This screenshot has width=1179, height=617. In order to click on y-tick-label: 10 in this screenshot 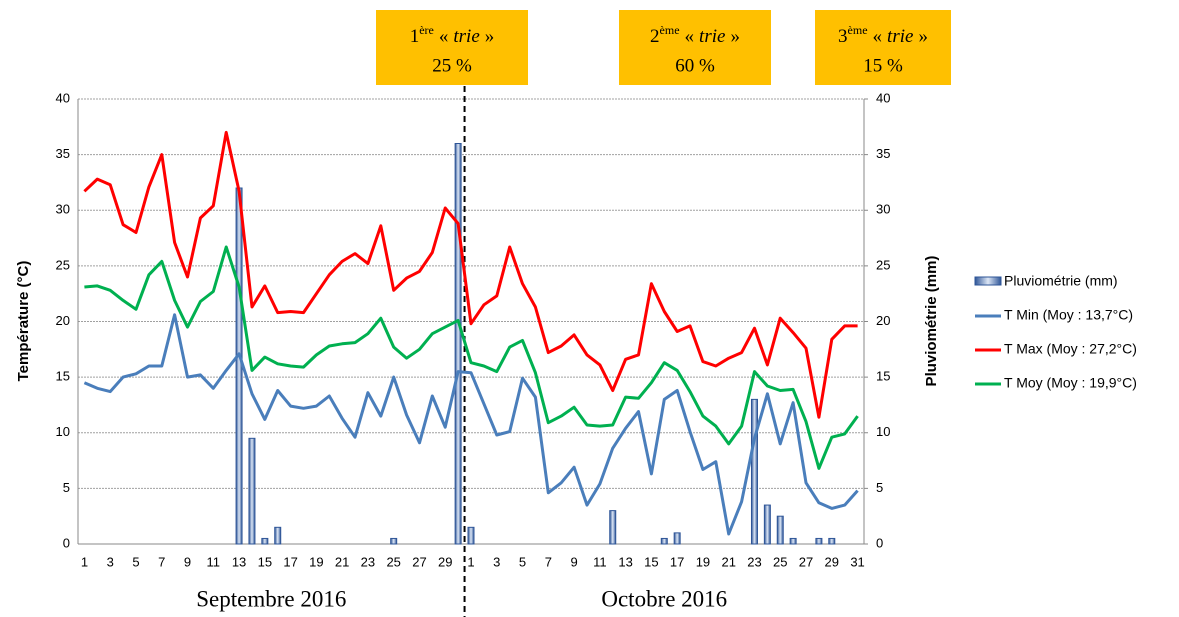, I will do `click(63, 431)`.